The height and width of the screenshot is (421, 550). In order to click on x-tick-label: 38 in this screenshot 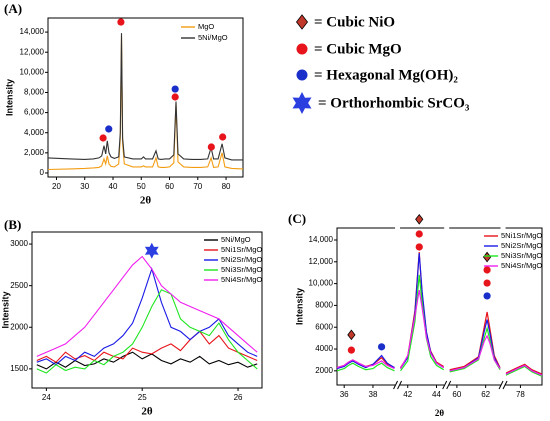, I will do `click(373, 394)`.